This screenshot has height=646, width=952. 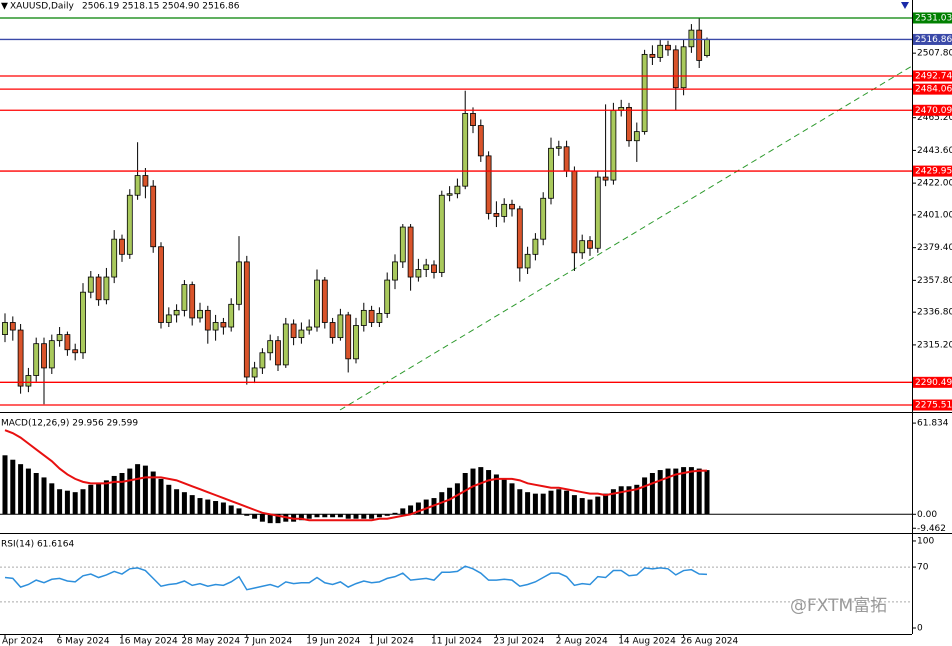 I want to click on x-tick-label: 14 Aug 2024, so click(x=647, y=641).